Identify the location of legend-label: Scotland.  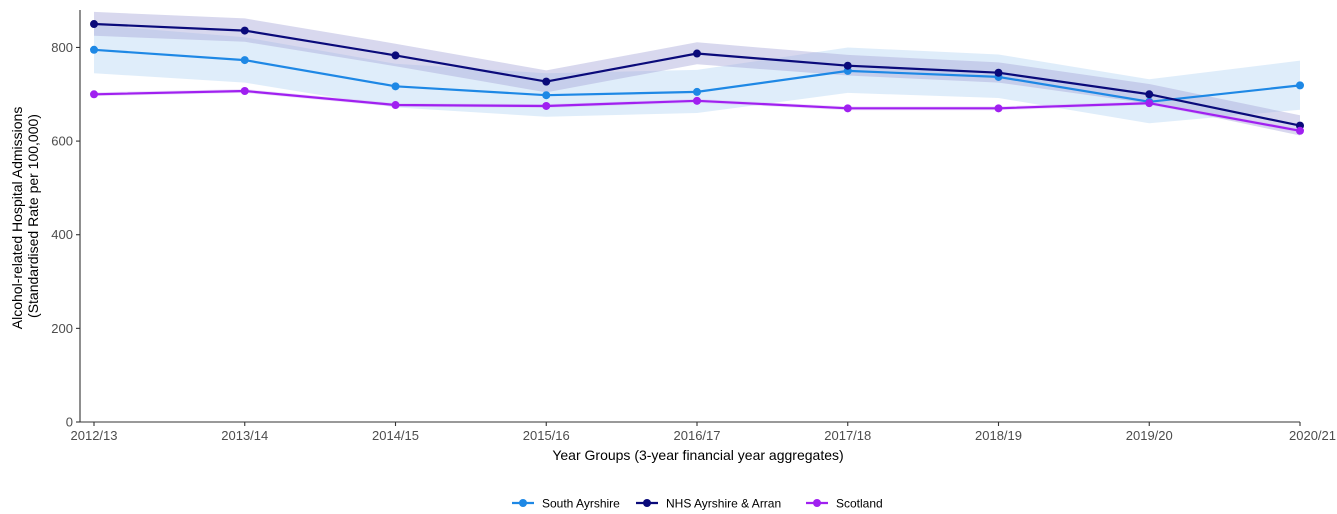
(859, 504).